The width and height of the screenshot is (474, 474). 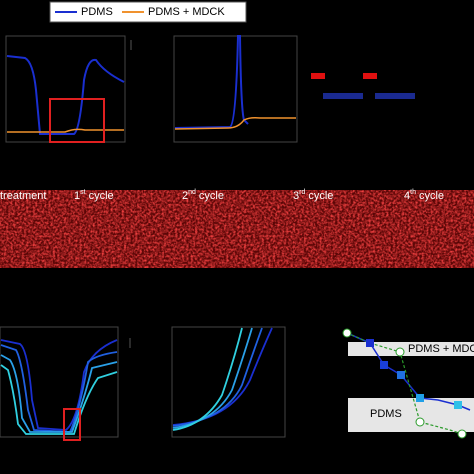 What do you see at coordinates (296, 196) in the screenshot?
I see `cycle-number: 3` at bounding box center [296, 196].